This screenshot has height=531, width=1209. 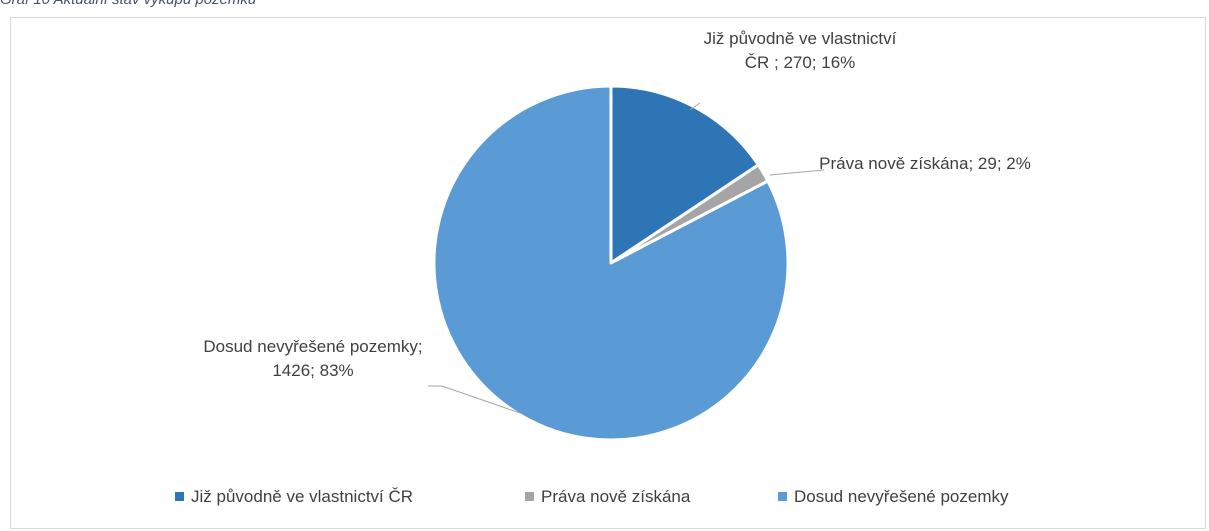 What do you see at coordinates (128, 4) in the screenshot?
I see `chart-title: Graf 10 Aktuální stav výkupu pozemků` at bounding box center [128, 4].